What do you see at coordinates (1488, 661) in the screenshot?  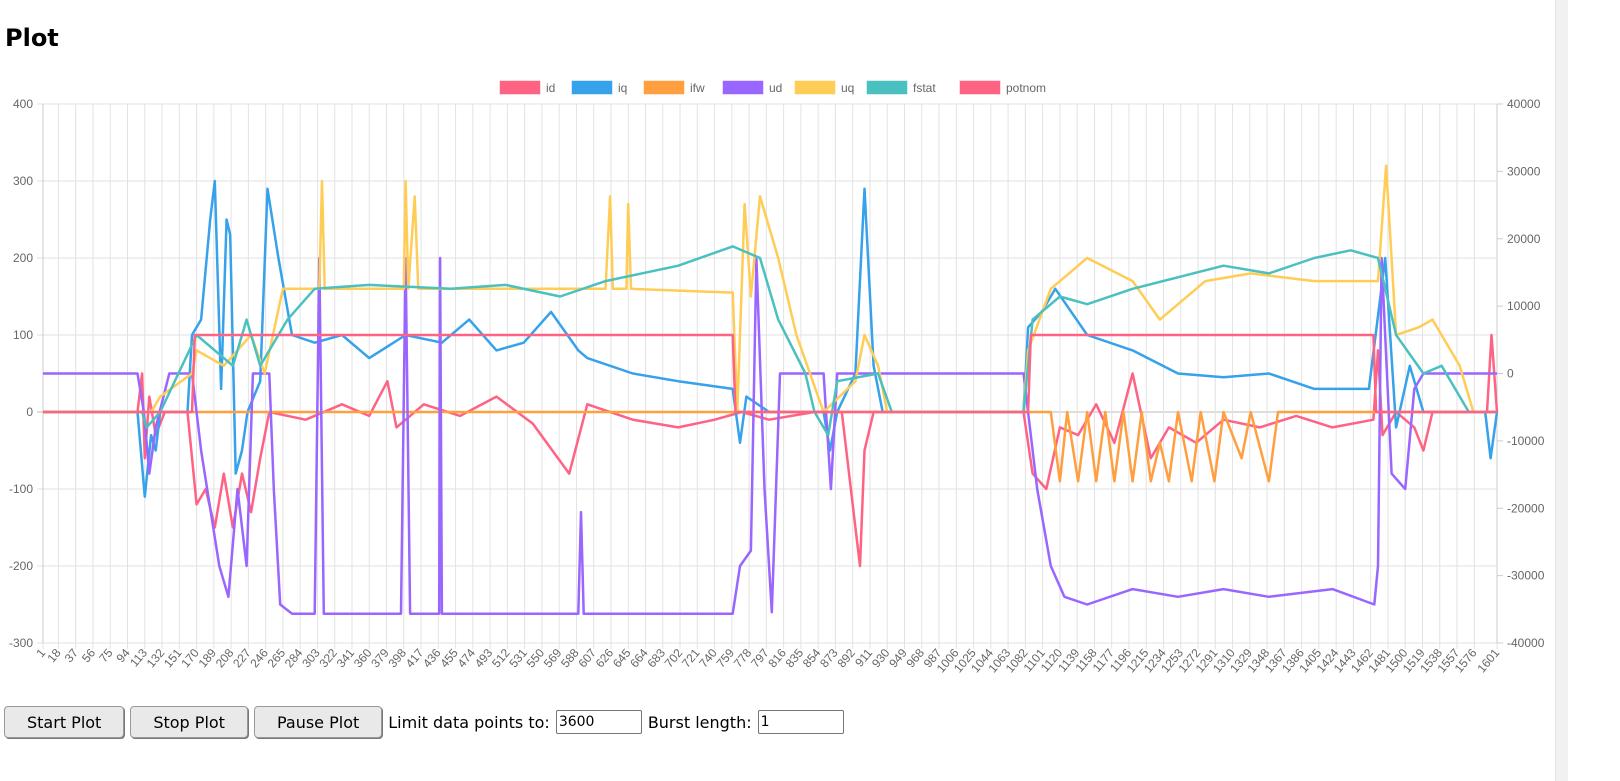 I see `x-tick-label: 1601` at bounding box center [1488, 661].